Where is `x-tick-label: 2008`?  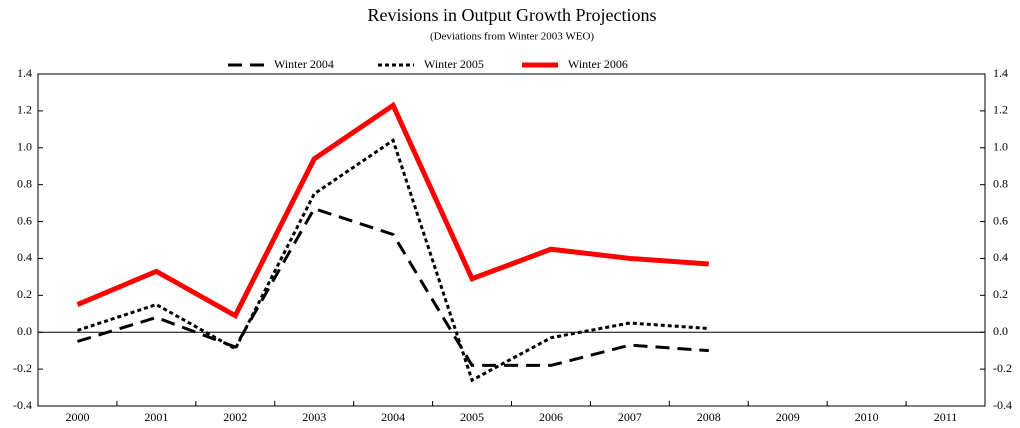 x-tick-label: 2008 is located at coordinates (709, 417).